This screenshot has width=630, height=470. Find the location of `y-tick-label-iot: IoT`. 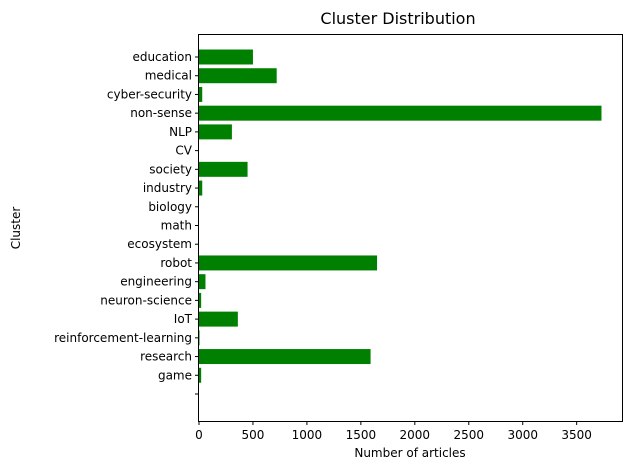

y-tick-label-iot: IoT is located at coordinates (183, 319).